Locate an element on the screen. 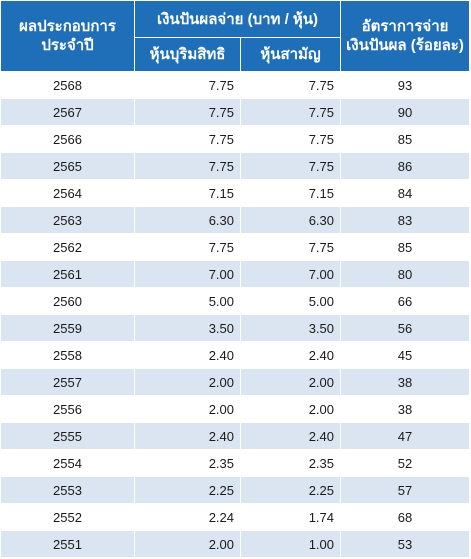 The height and width of the screenshot is (559, 471). cell-common: 3.50 is located at coordinates (290, 328).